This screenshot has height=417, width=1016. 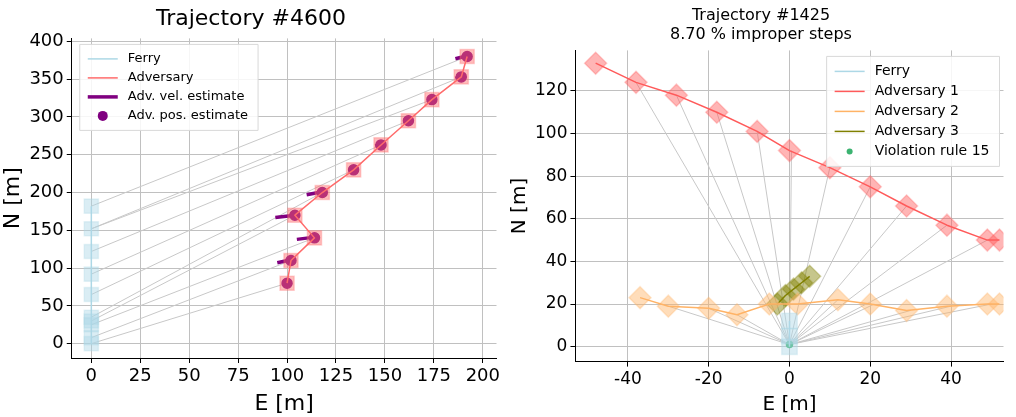 What do you see at coordinates (52, 304) in the screenshot?
I see `y-tick-label: 50` at bounding box center [52, 304].